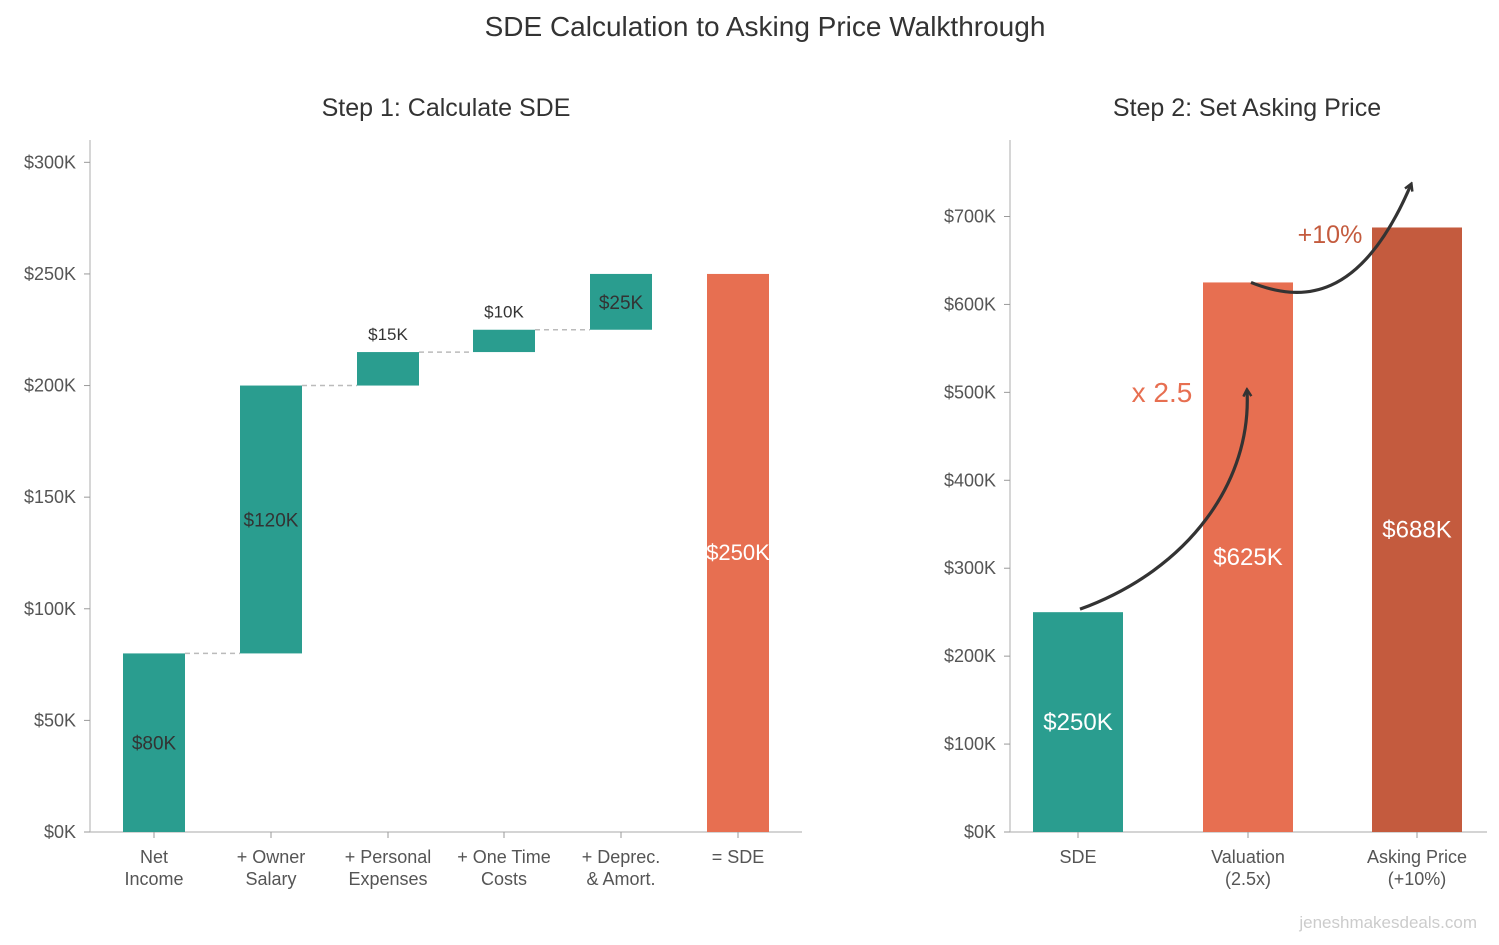 Image resolution: width=1499 pixels, height=945 pixels. What do you see at coordinates (1163, 500) in the screenshot?
I see `multiply-arrow` at bounding box center [1163, 500].